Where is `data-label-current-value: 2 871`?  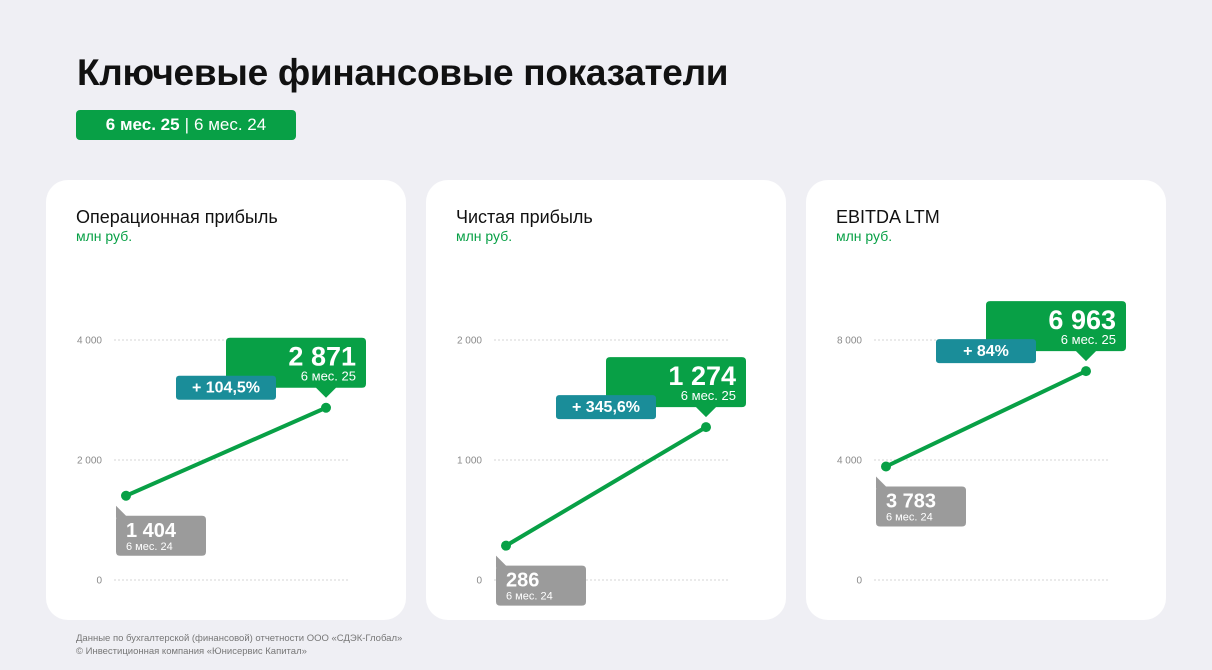
data-label-current-value: 2 871 is located at coordinates (322, 357).